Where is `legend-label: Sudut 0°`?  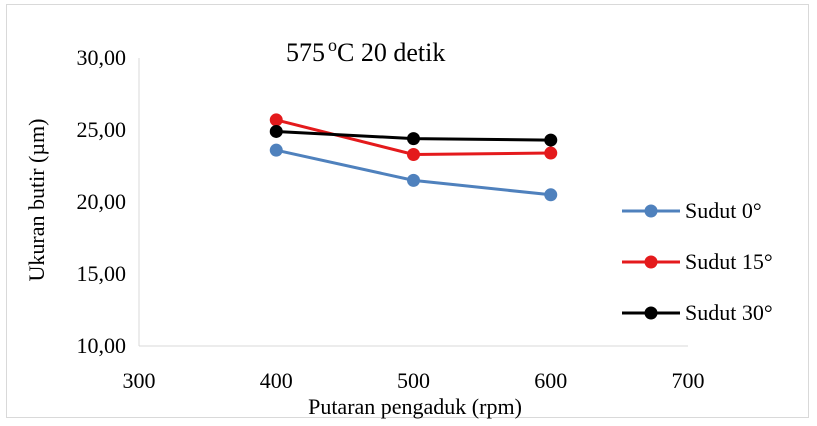
legend-label: Sudut 0° is located at coordinates (723, 210).